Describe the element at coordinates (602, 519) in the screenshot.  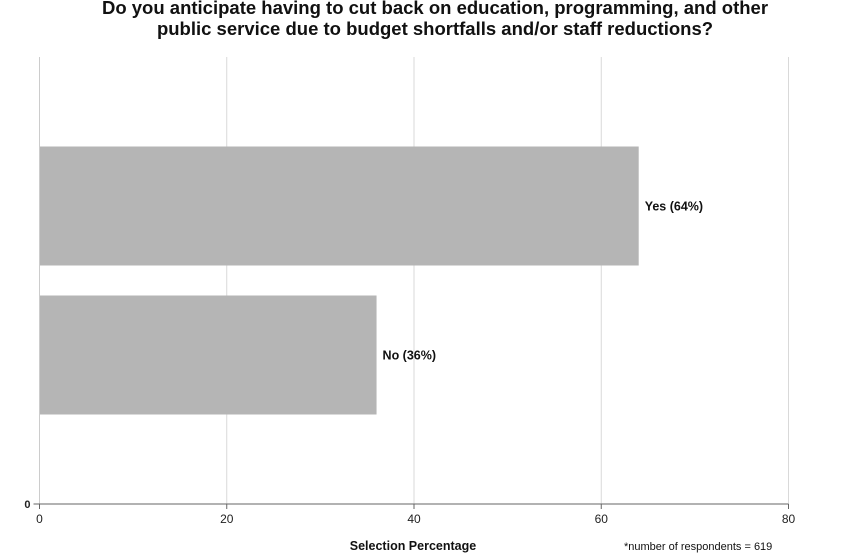
I see `x-tick-label-60: 60` at that location.